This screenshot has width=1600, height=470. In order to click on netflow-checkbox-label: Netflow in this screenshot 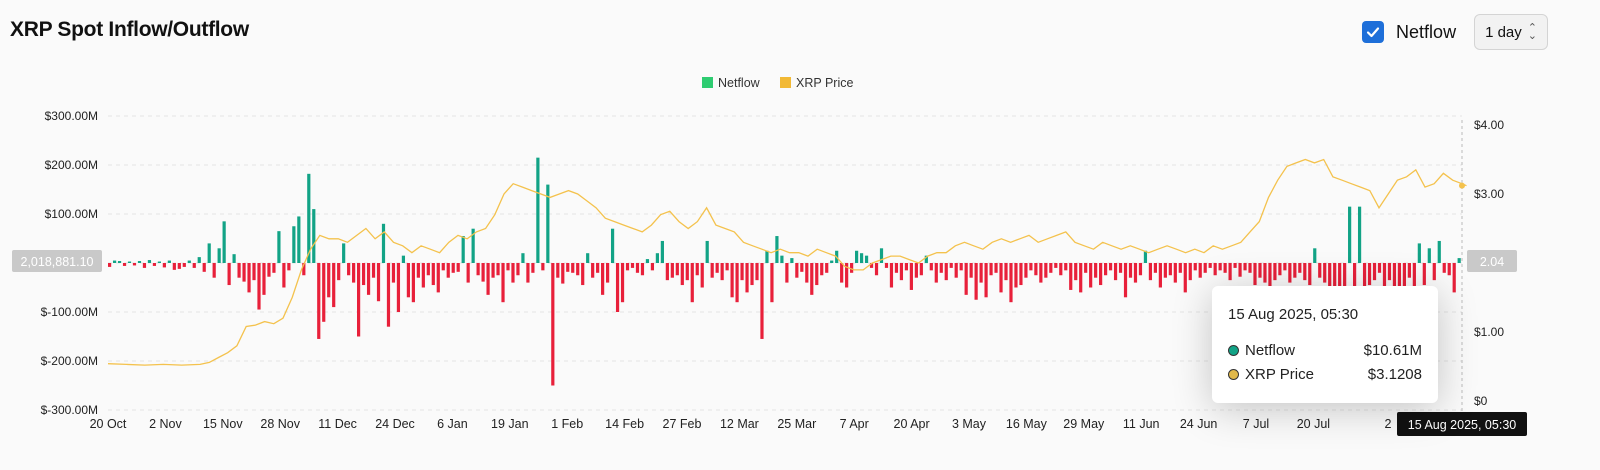, I will do `click(1426, 31)`.